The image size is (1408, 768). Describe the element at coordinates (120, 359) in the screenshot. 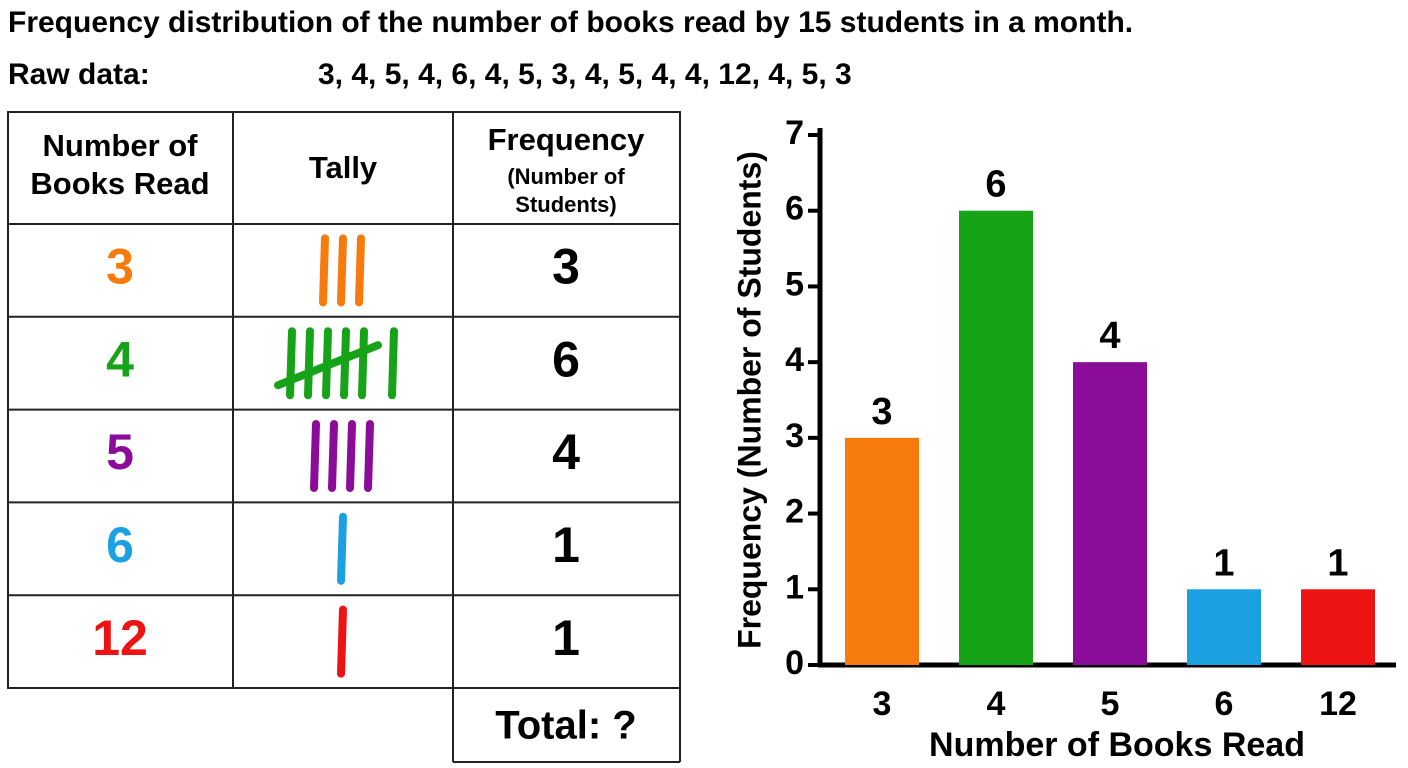

I see `books-cell: 4` at that location.